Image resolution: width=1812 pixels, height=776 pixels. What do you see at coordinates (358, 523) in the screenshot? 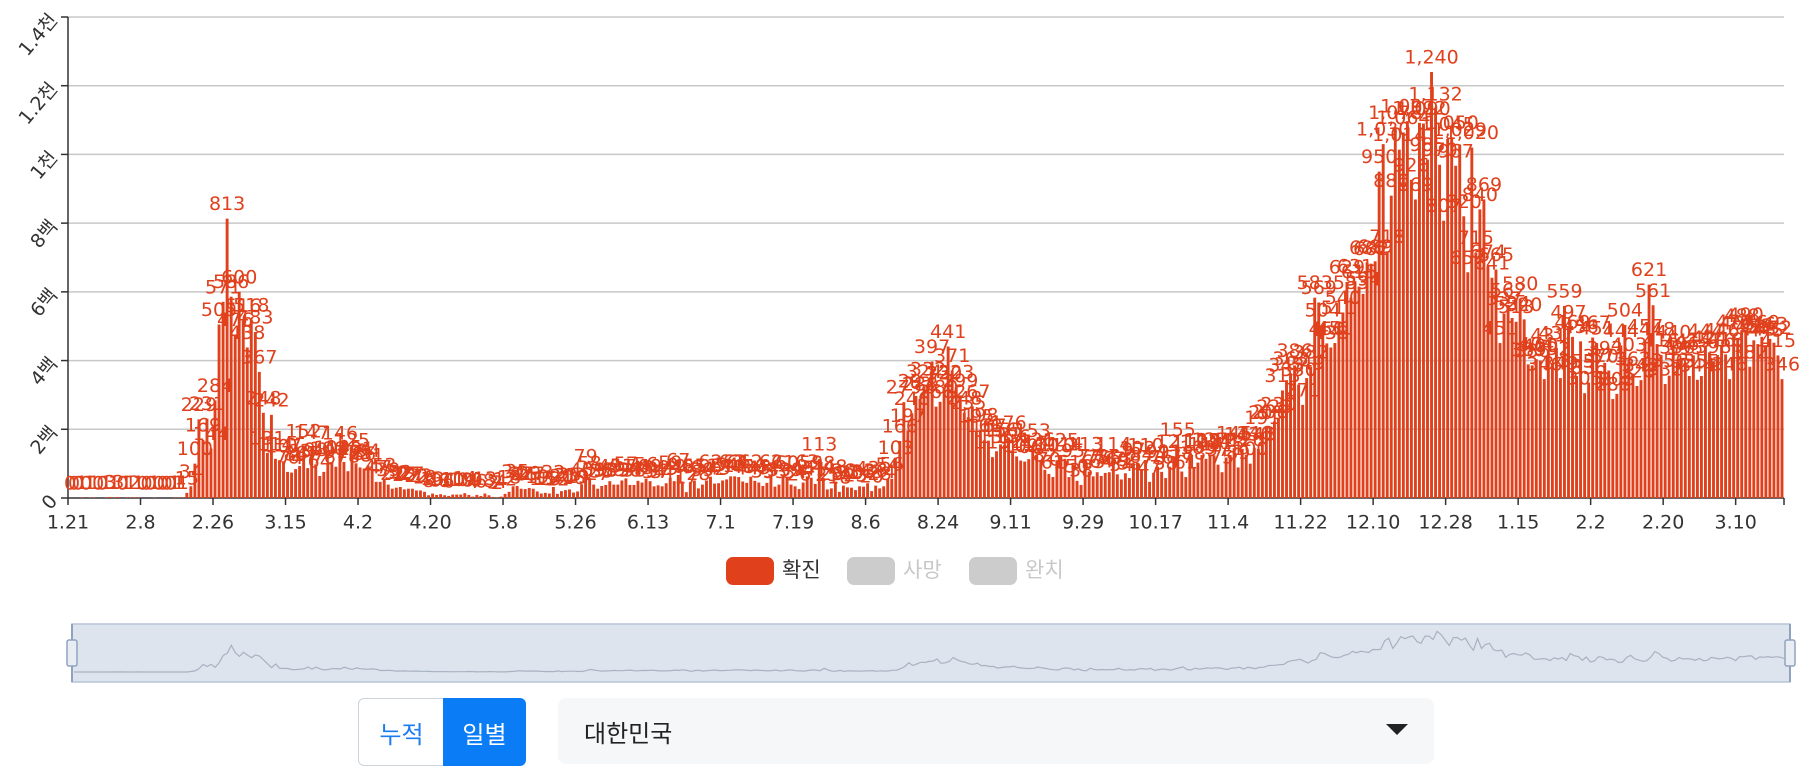
I see `x-tick-label: 4.2` at bounding box center [358, 523].